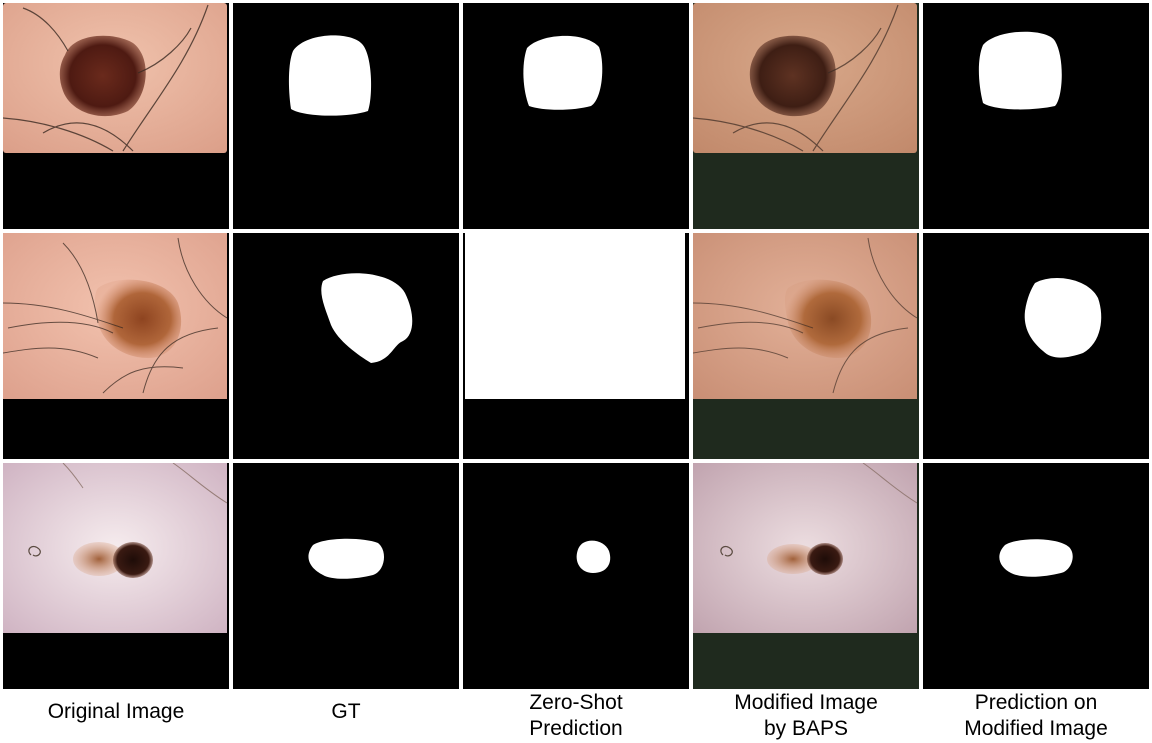  I want to click on caption-modified-line-2: by BAPS, so click(806, 728).